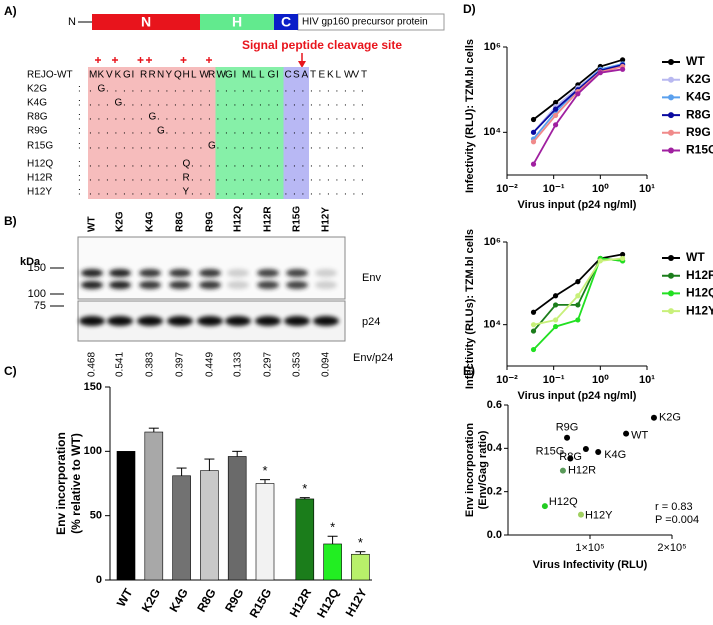 The height and width of the screenshot is (625, 713). I want to click on domain-label: C, so click(286, 22).